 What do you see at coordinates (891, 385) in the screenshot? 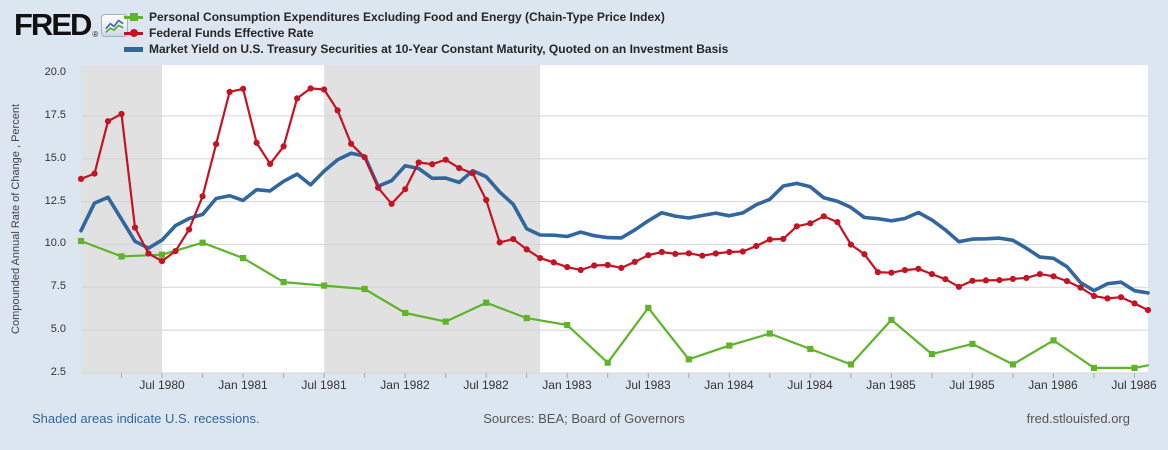
I see `x-tick-label: Jan 1985` at bounding box center [891, 385].